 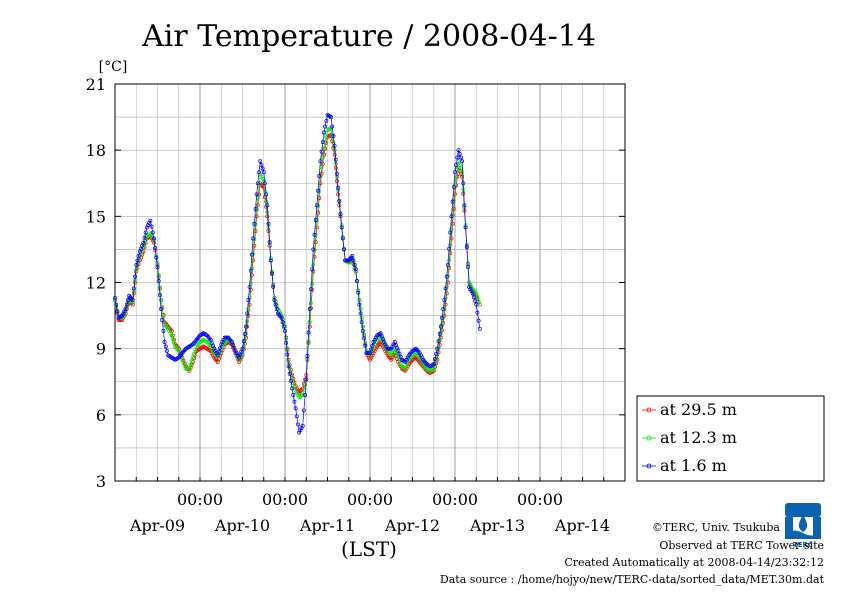 I want to click on y-tick-label: 12, so click(x=96, y=283).